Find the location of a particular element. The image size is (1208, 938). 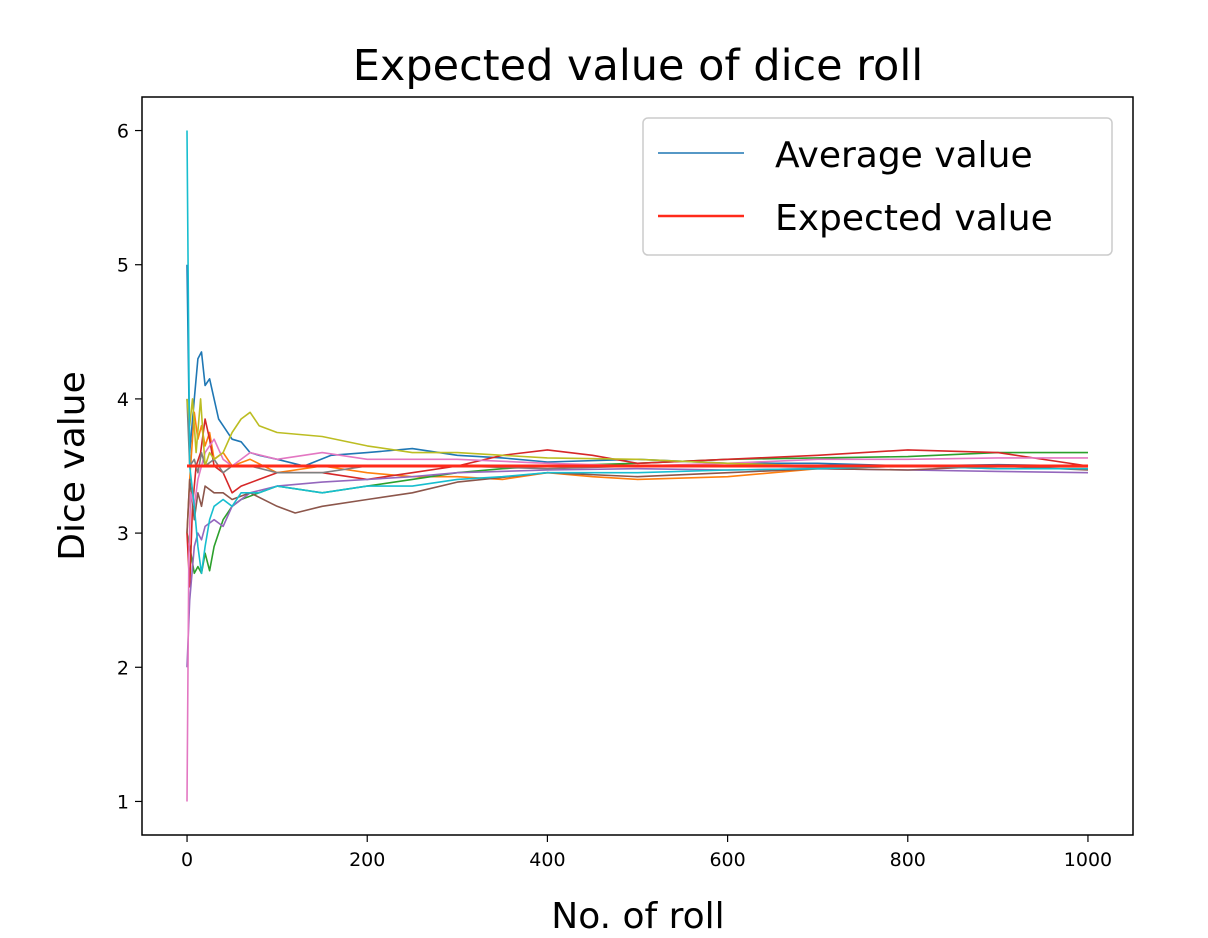

chart-title: Expected value of dice roll is located at coordinates (638, 66).